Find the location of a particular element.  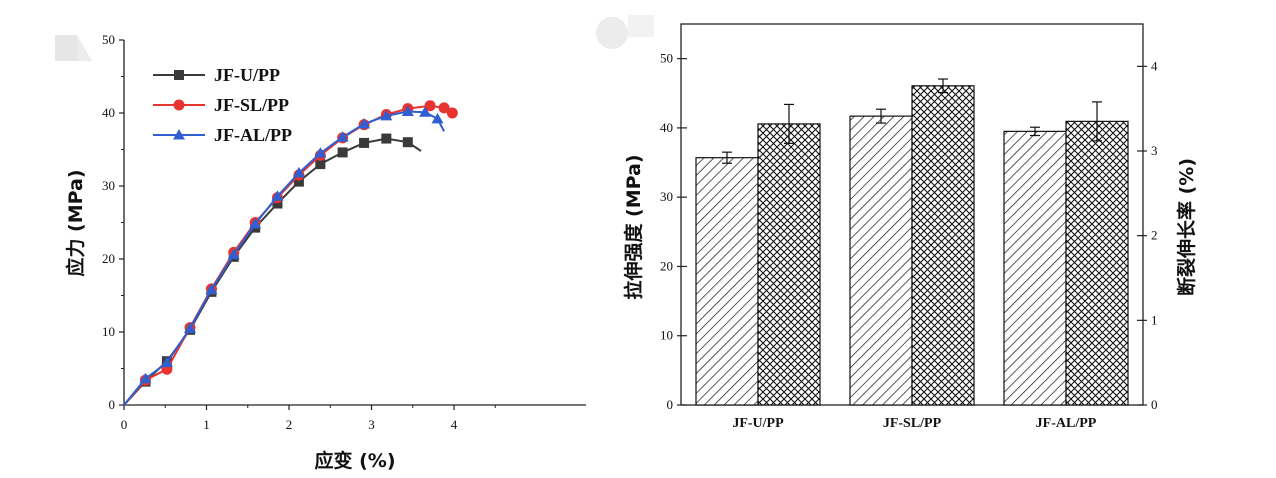

bar-group-JF-SL/PP is located at coordinates (912, 242).